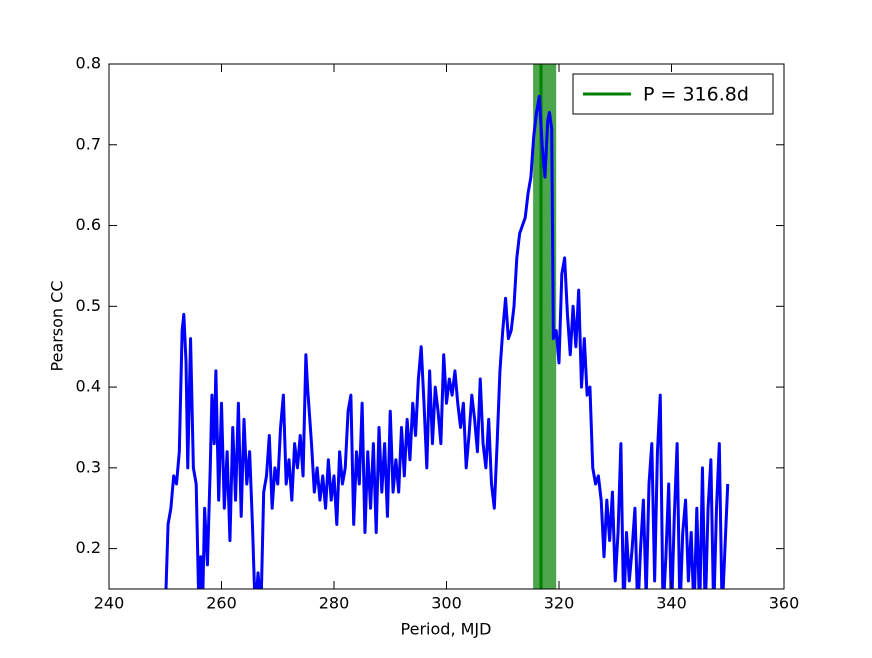 The image size is (872, 658). What do you see at coordinates (57, 326) in the screenshot?
I see `y-axis-label: Pearson CC` at bounding box center [57, 326].